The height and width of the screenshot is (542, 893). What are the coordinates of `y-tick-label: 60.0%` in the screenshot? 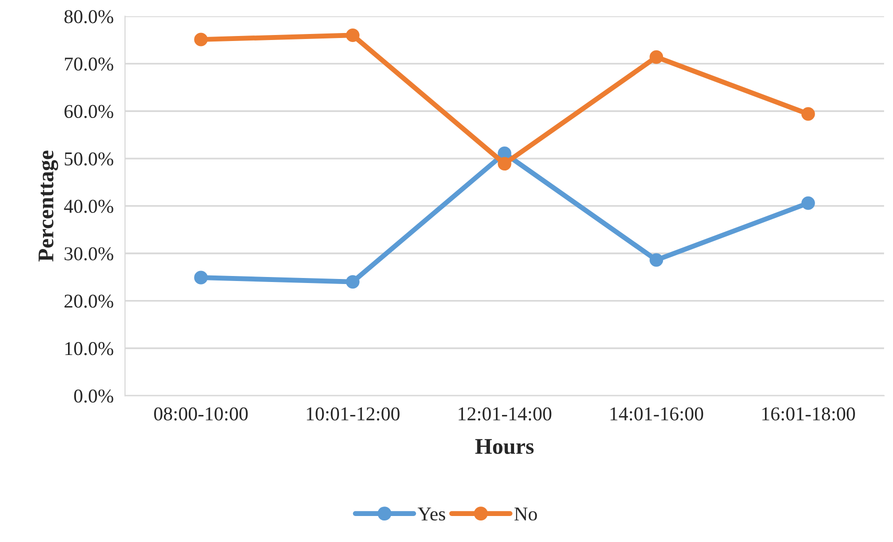 It's located at (89, 111).